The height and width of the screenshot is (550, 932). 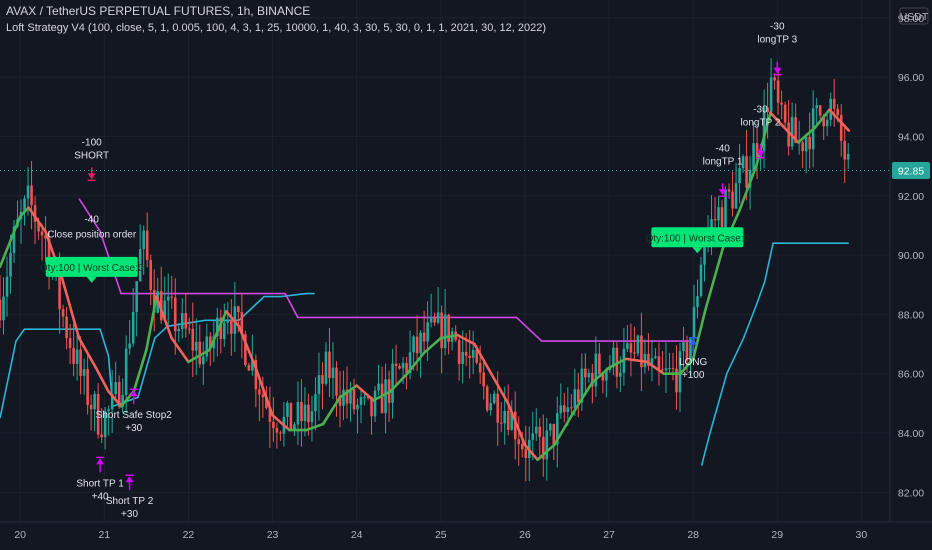 I want to click on date-tick-label: 29, so click(x=777, y=535).